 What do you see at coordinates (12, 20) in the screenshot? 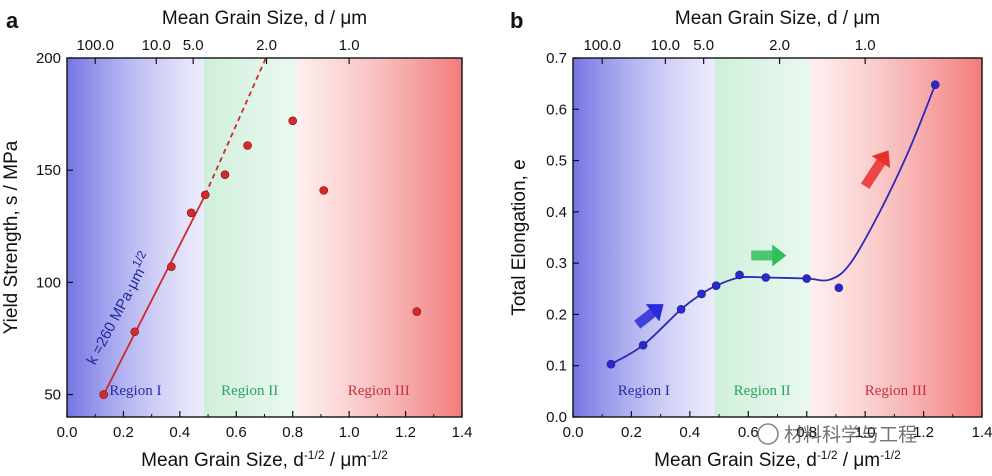
I see `panel-letter-a: a` at bounding box center [12, 20].